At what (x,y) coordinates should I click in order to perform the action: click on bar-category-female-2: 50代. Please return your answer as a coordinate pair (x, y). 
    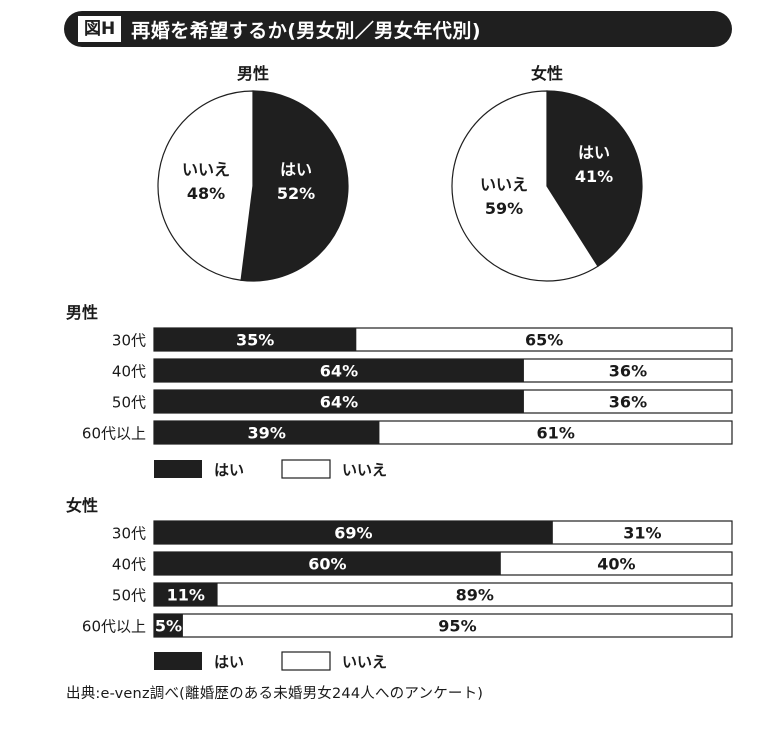
    Looking at the image, I should click on (129, 596).